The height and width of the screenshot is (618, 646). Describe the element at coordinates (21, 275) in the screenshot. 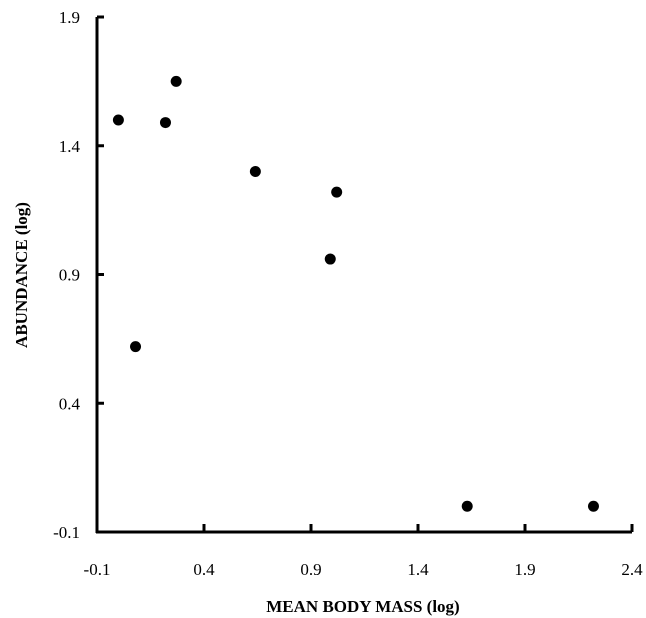

I see `y-axis-title: ABUNDANCE (log)` at that location.